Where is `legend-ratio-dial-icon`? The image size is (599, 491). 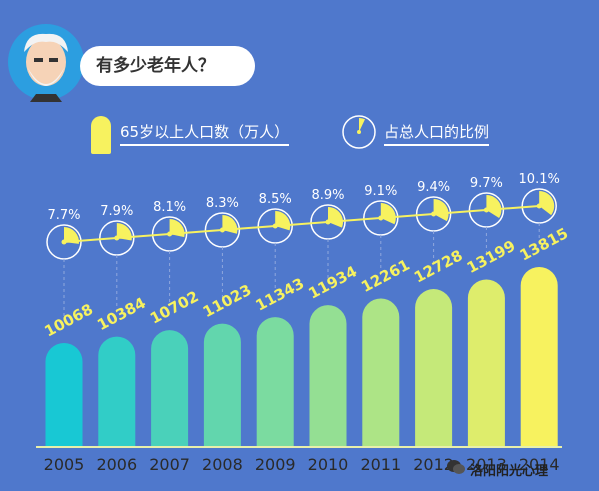
legend-ratio-dial-icon is located at coordinates (359, 132).